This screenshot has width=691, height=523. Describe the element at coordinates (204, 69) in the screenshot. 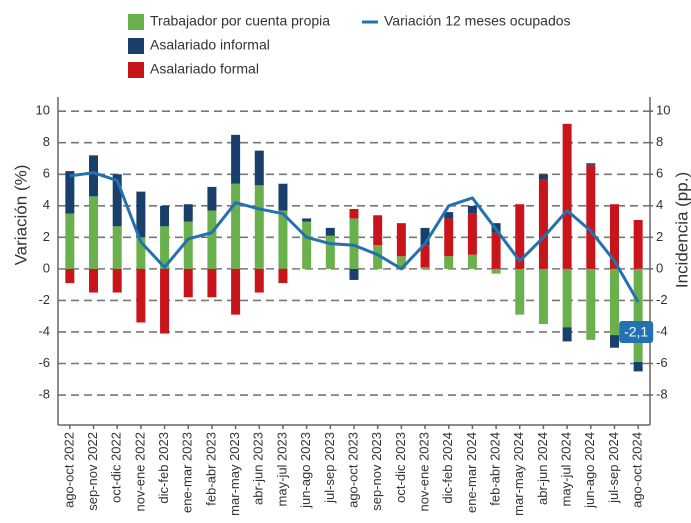

I see `legend-label: Asalariado formal` at that location.